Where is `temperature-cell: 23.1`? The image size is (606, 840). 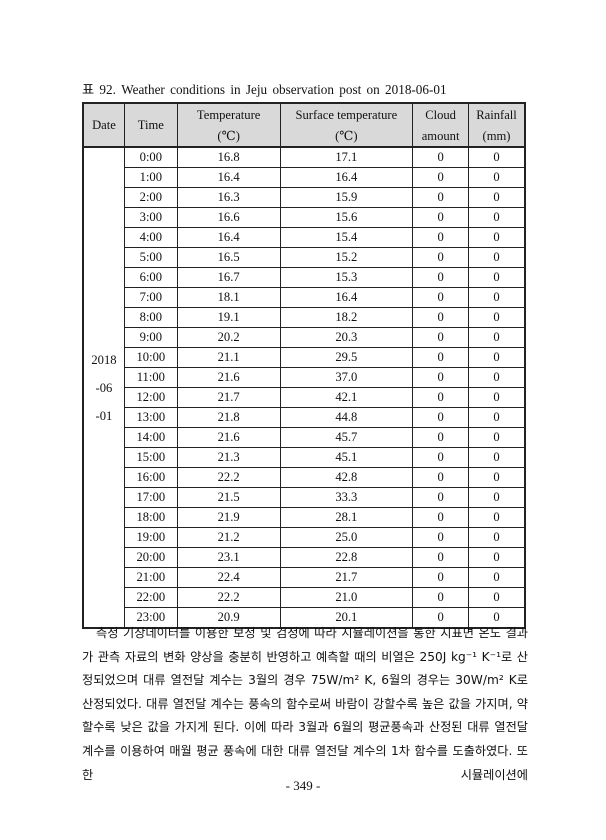
temperature-cell: 23.1 is located at coordinates (228, 557).